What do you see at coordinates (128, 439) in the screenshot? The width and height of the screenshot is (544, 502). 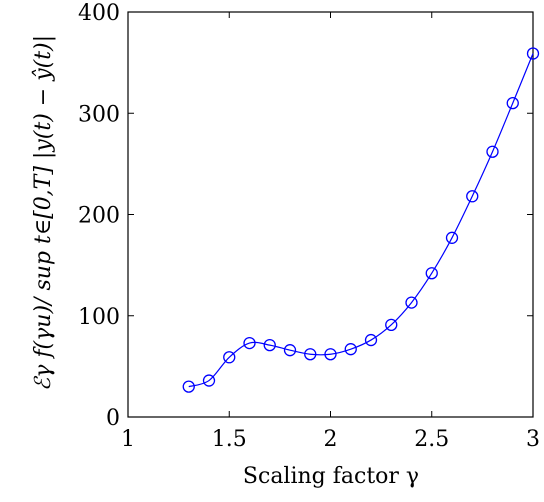 I see `x-tick-label: 1` at bounding box center [128, 439].